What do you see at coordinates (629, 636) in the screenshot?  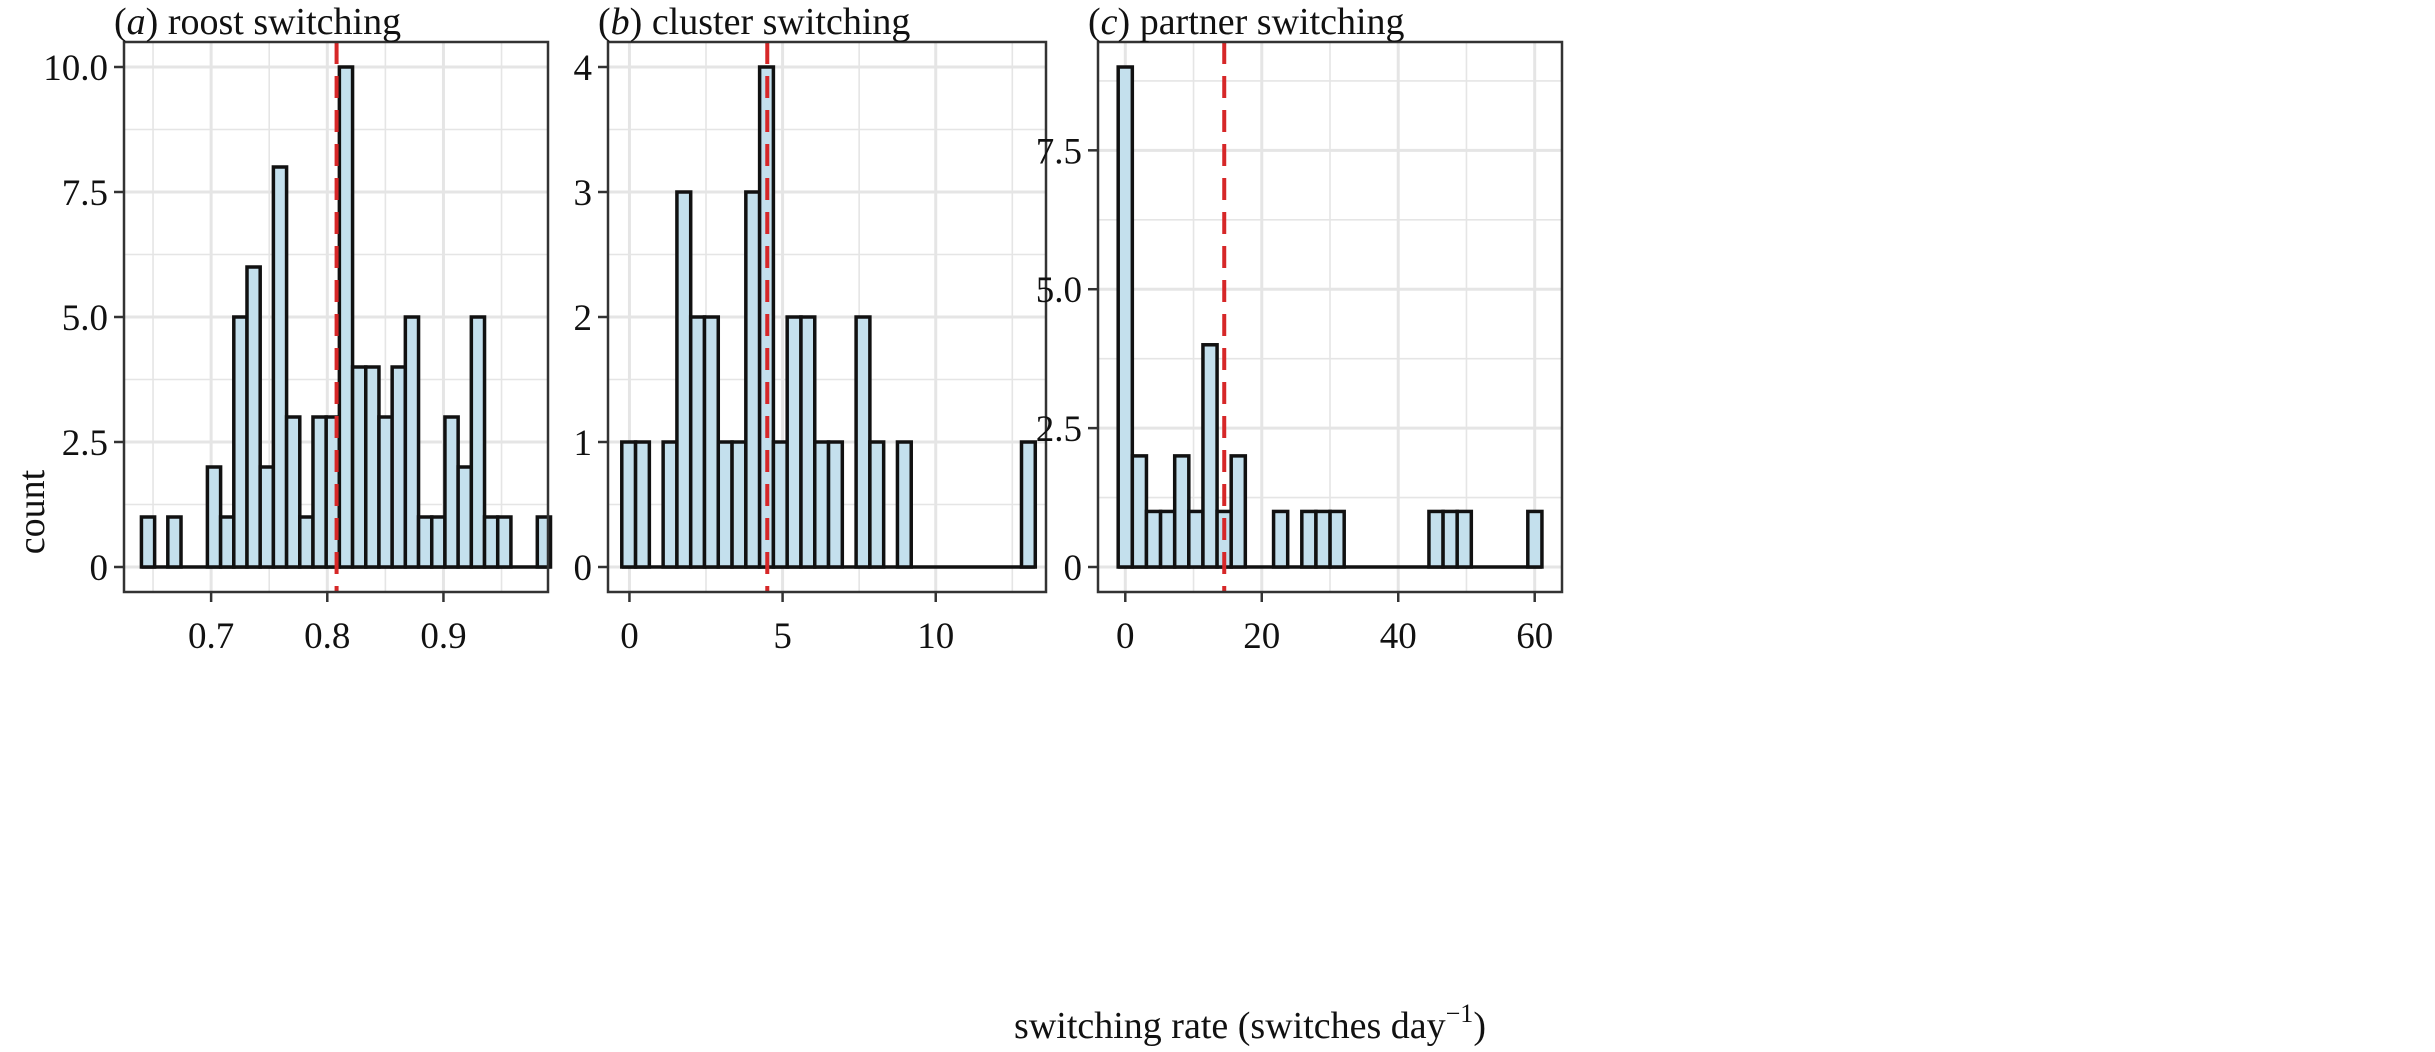 I see `x-tick-label: 0` at bounding box center [629, 636].